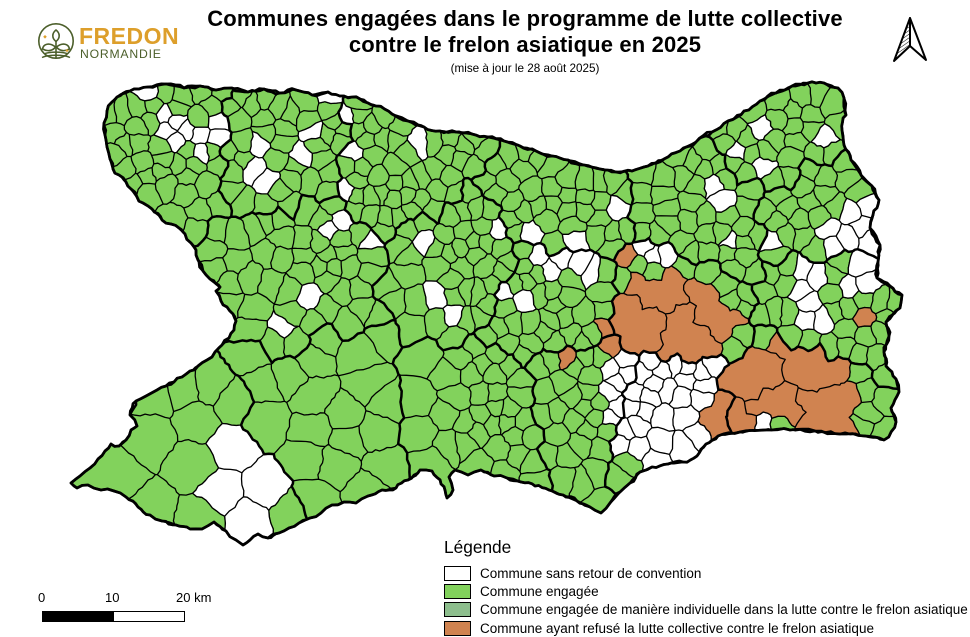  What do you see at coordinates (129, 36) in the screenshot?
I see `svg-text: FREDON` at bounding box center [129, 36].